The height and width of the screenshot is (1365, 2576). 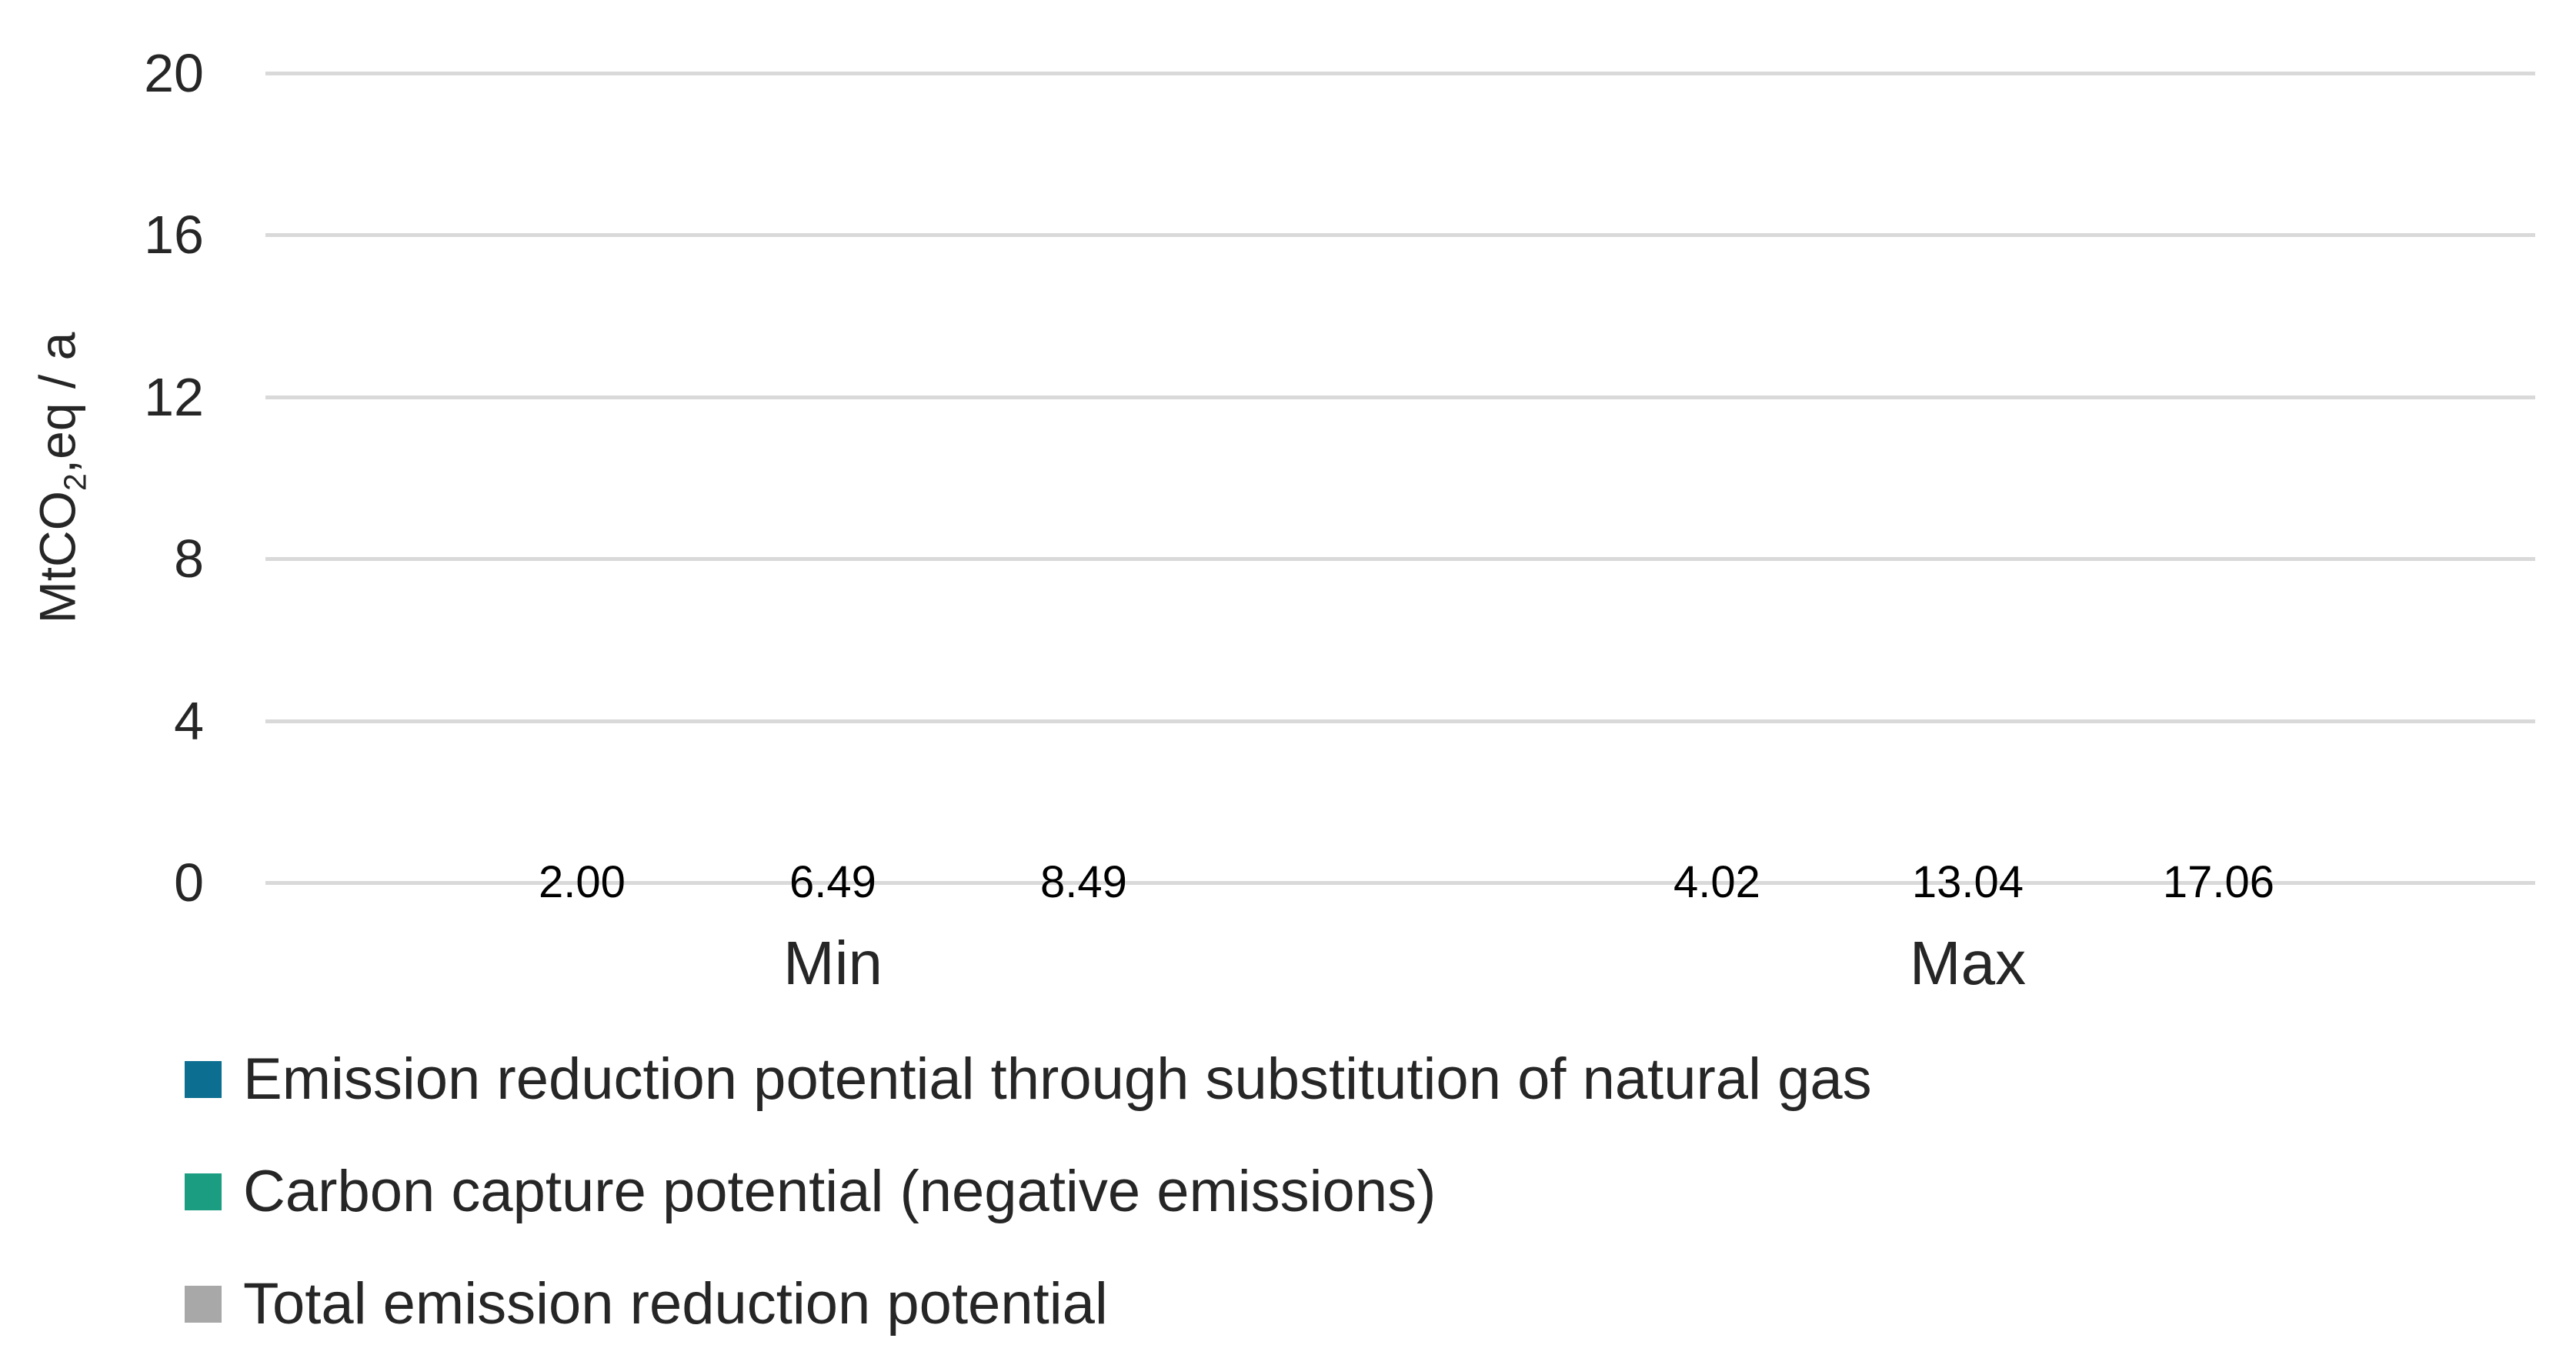 What do you see at coordinates (189, 720) in the screenshot?
I see `y-tick-label: 4` at bounding box center [189, 720].